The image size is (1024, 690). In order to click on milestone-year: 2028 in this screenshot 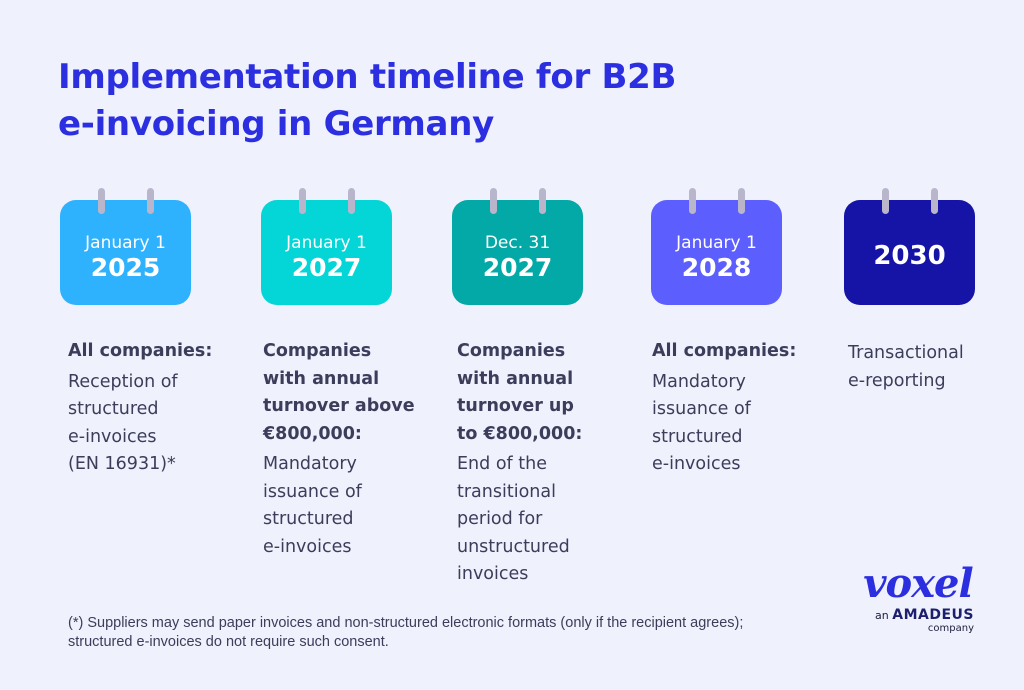, I will do `click(716, 267)`.